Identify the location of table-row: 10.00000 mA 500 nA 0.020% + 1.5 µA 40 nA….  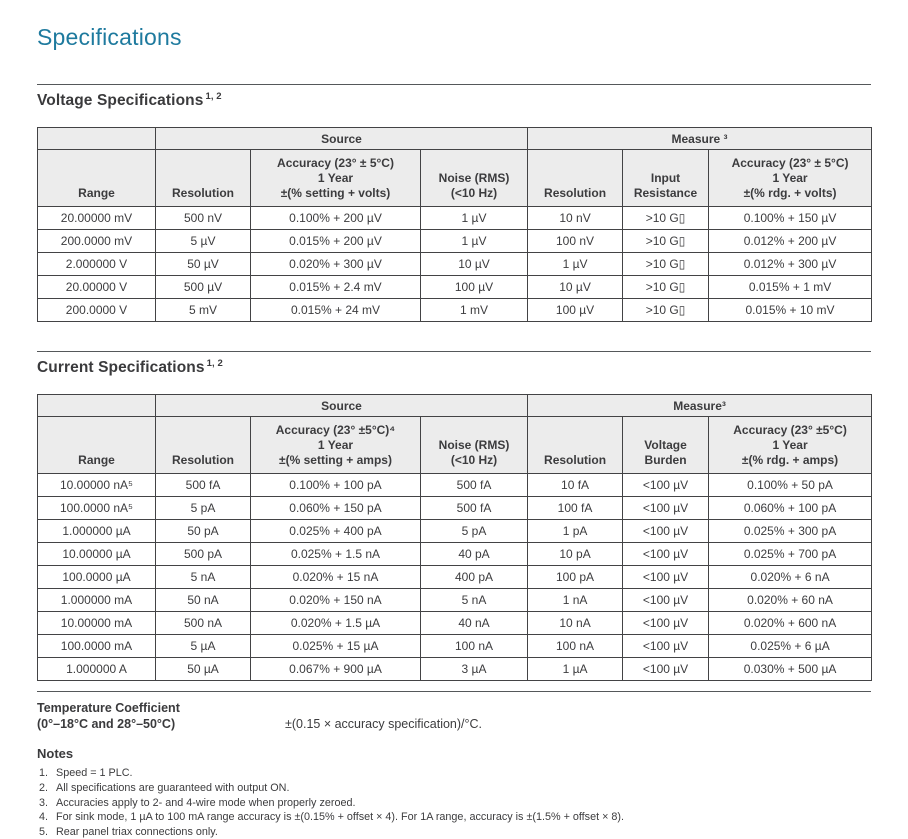
(455, 623).